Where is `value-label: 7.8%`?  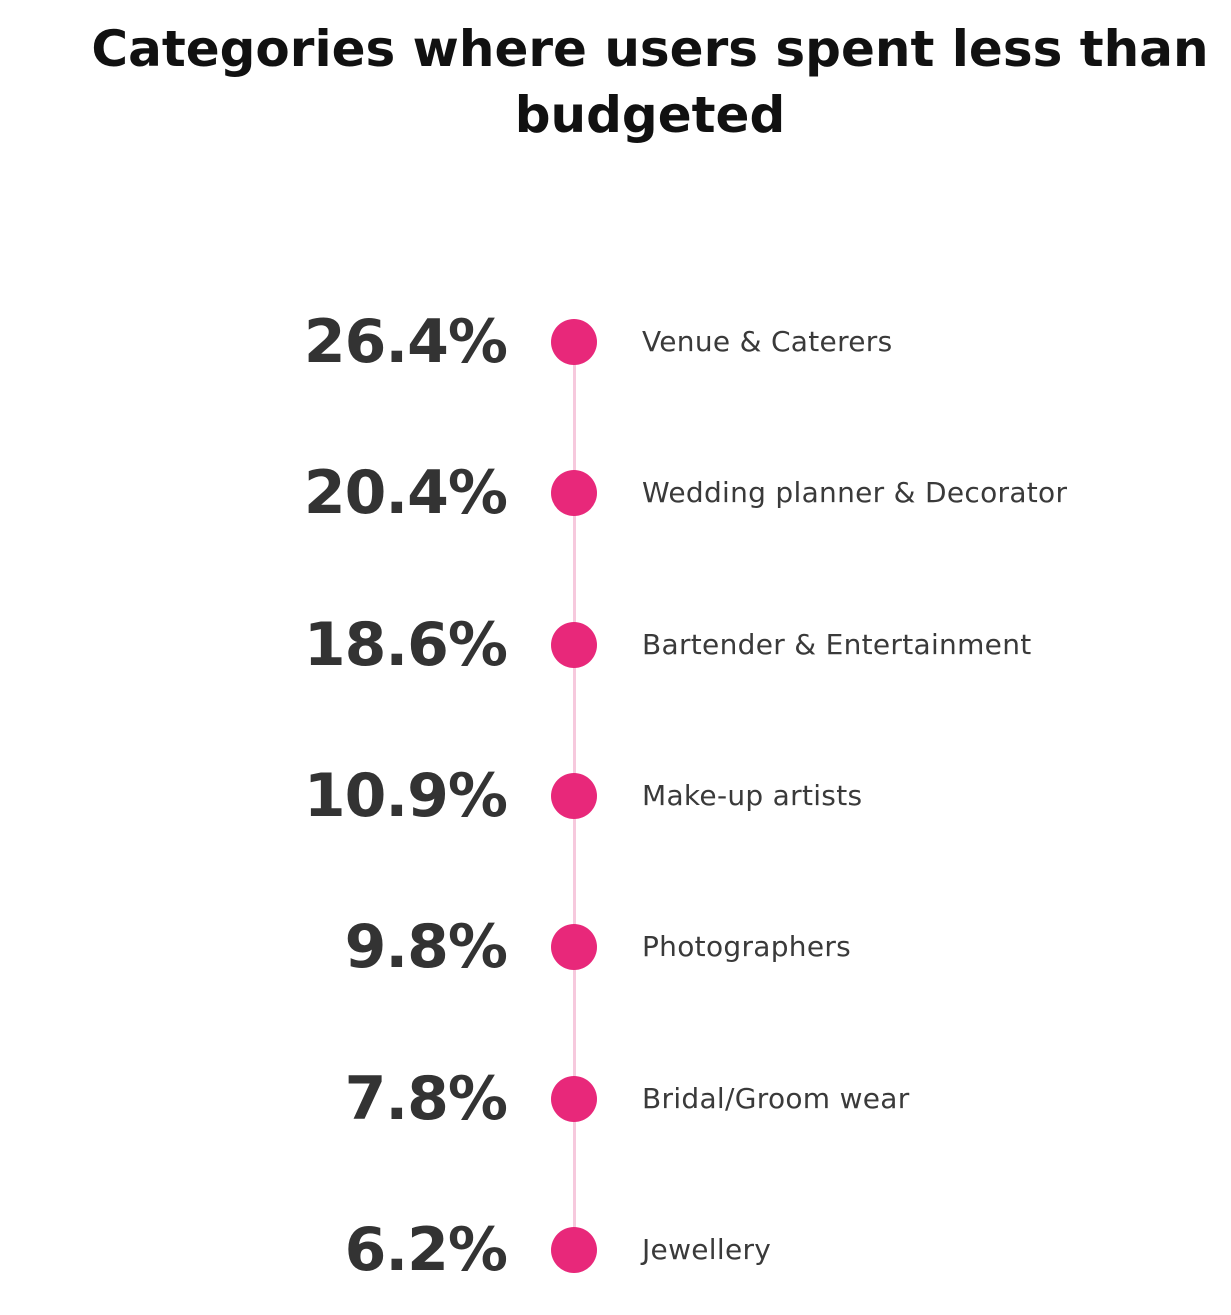 value-label: 7.8% is located at coordinates (426, 1098).